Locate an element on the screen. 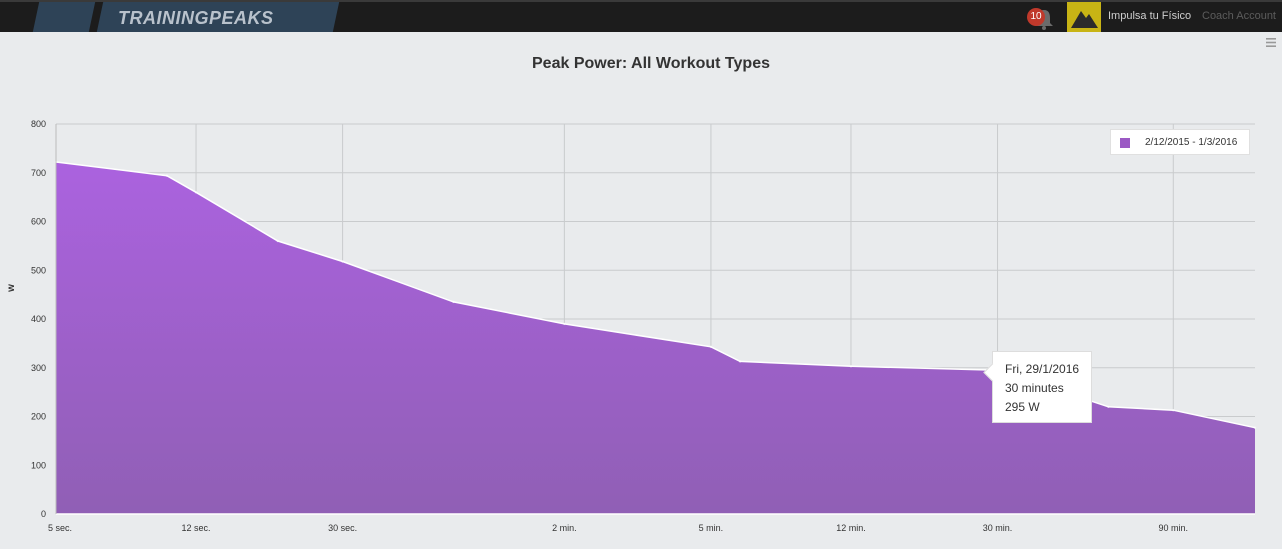 This screenshot has width=1282, height=549. x-tick-label: 12 sec. is located at coordinates (196, 528).